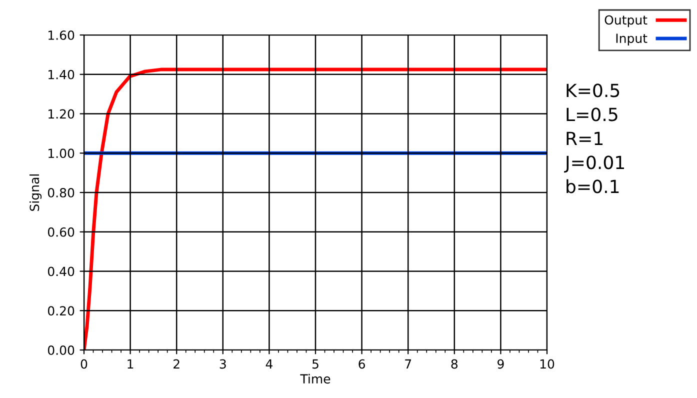 The image size is (697, 398). What do you see at coordinates (61, 114) in the screenshot?
I see `y-tick-label: 1.20` at bounding box center [61, 114].